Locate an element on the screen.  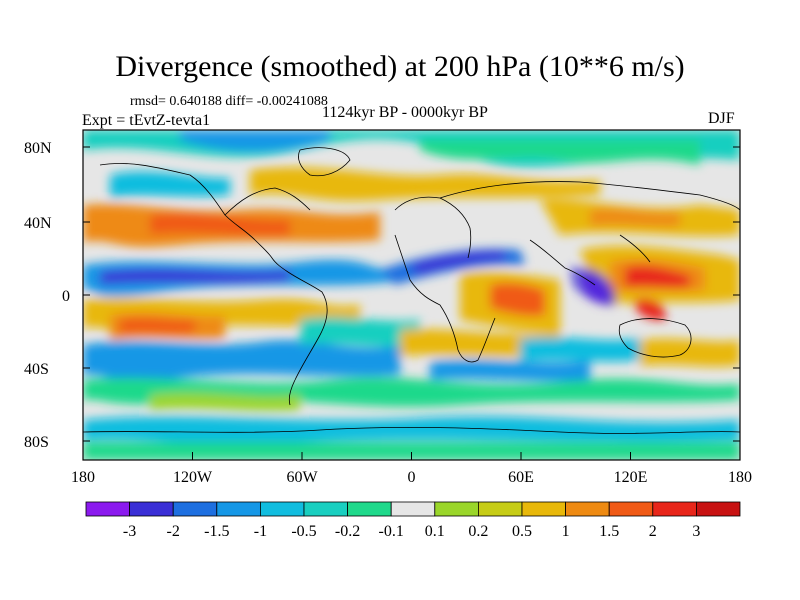
colorbar-label: 3 is located at coordinates (696, 531).